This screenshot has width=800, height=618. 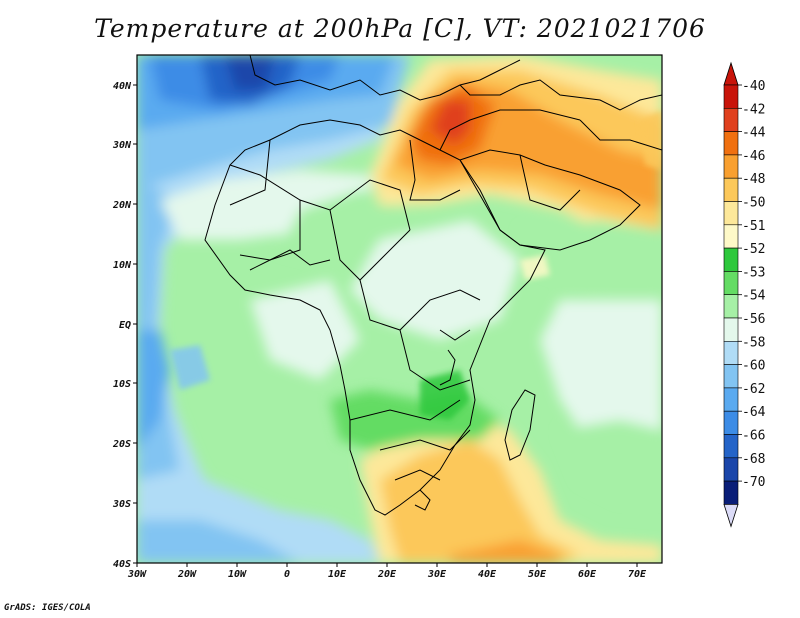 What do you see at coordinates (753, 249) in the screenshot?
I see `colorbar-label: -52` at bounding box center [753, 249].